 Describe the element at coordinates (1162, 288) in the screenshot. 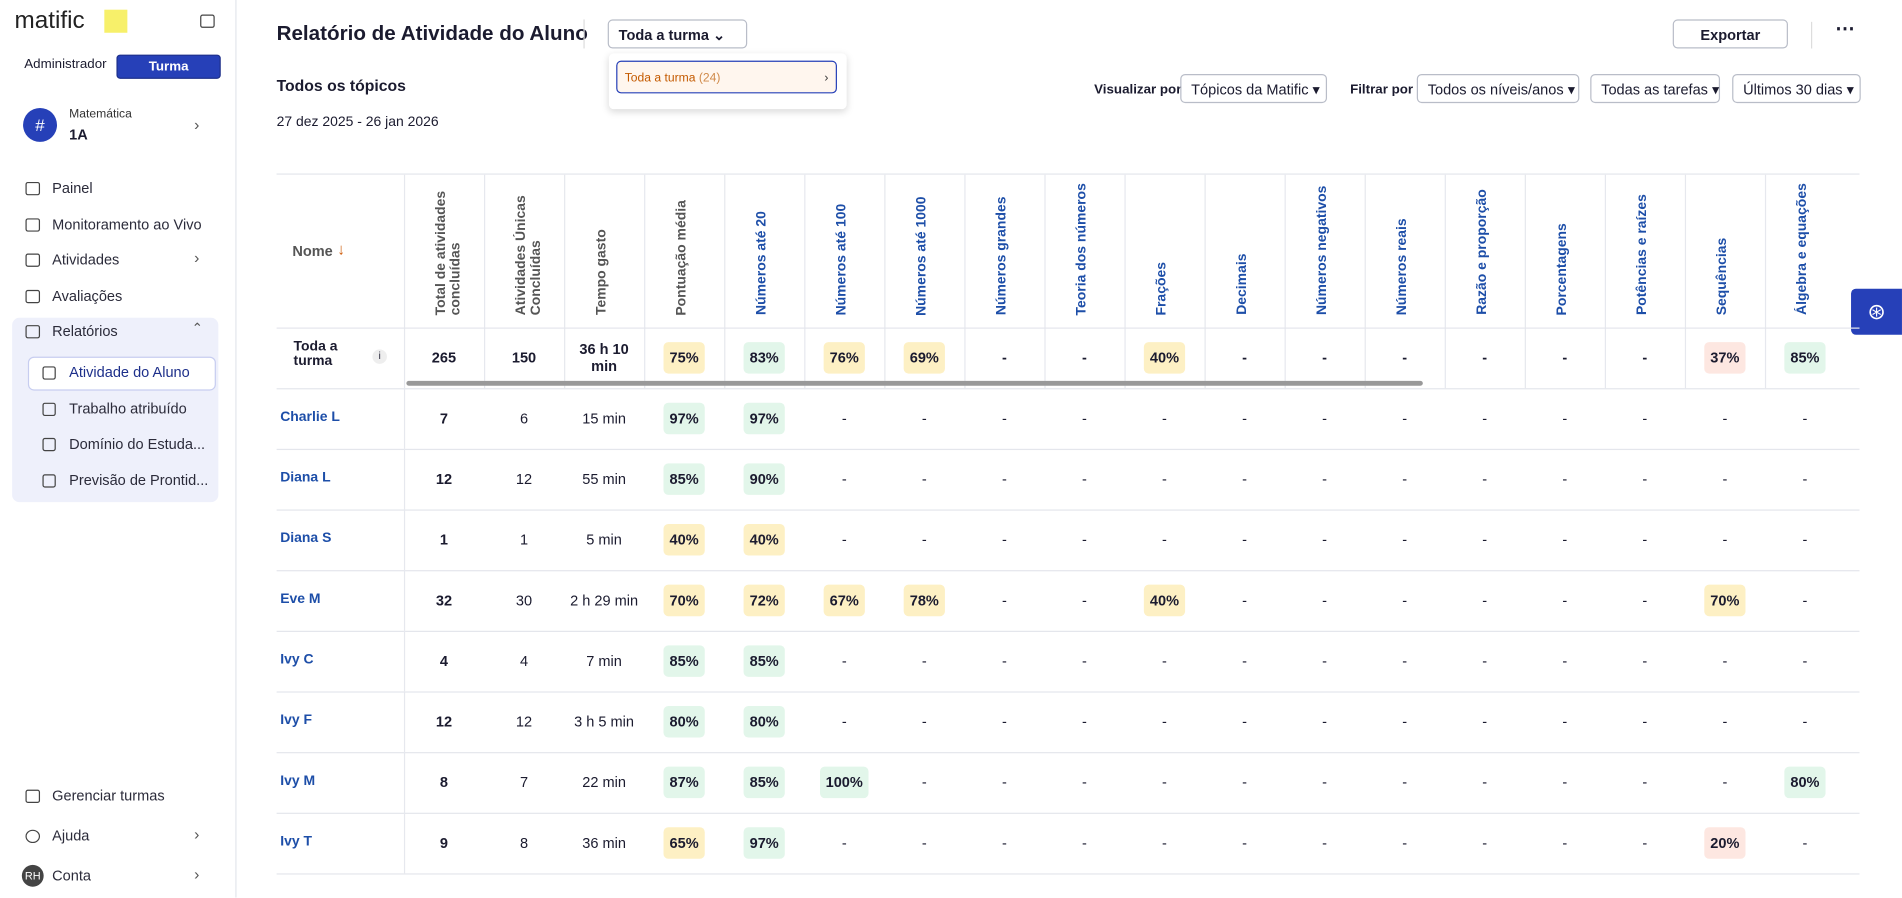

I see `column-header: Frações` at that location.